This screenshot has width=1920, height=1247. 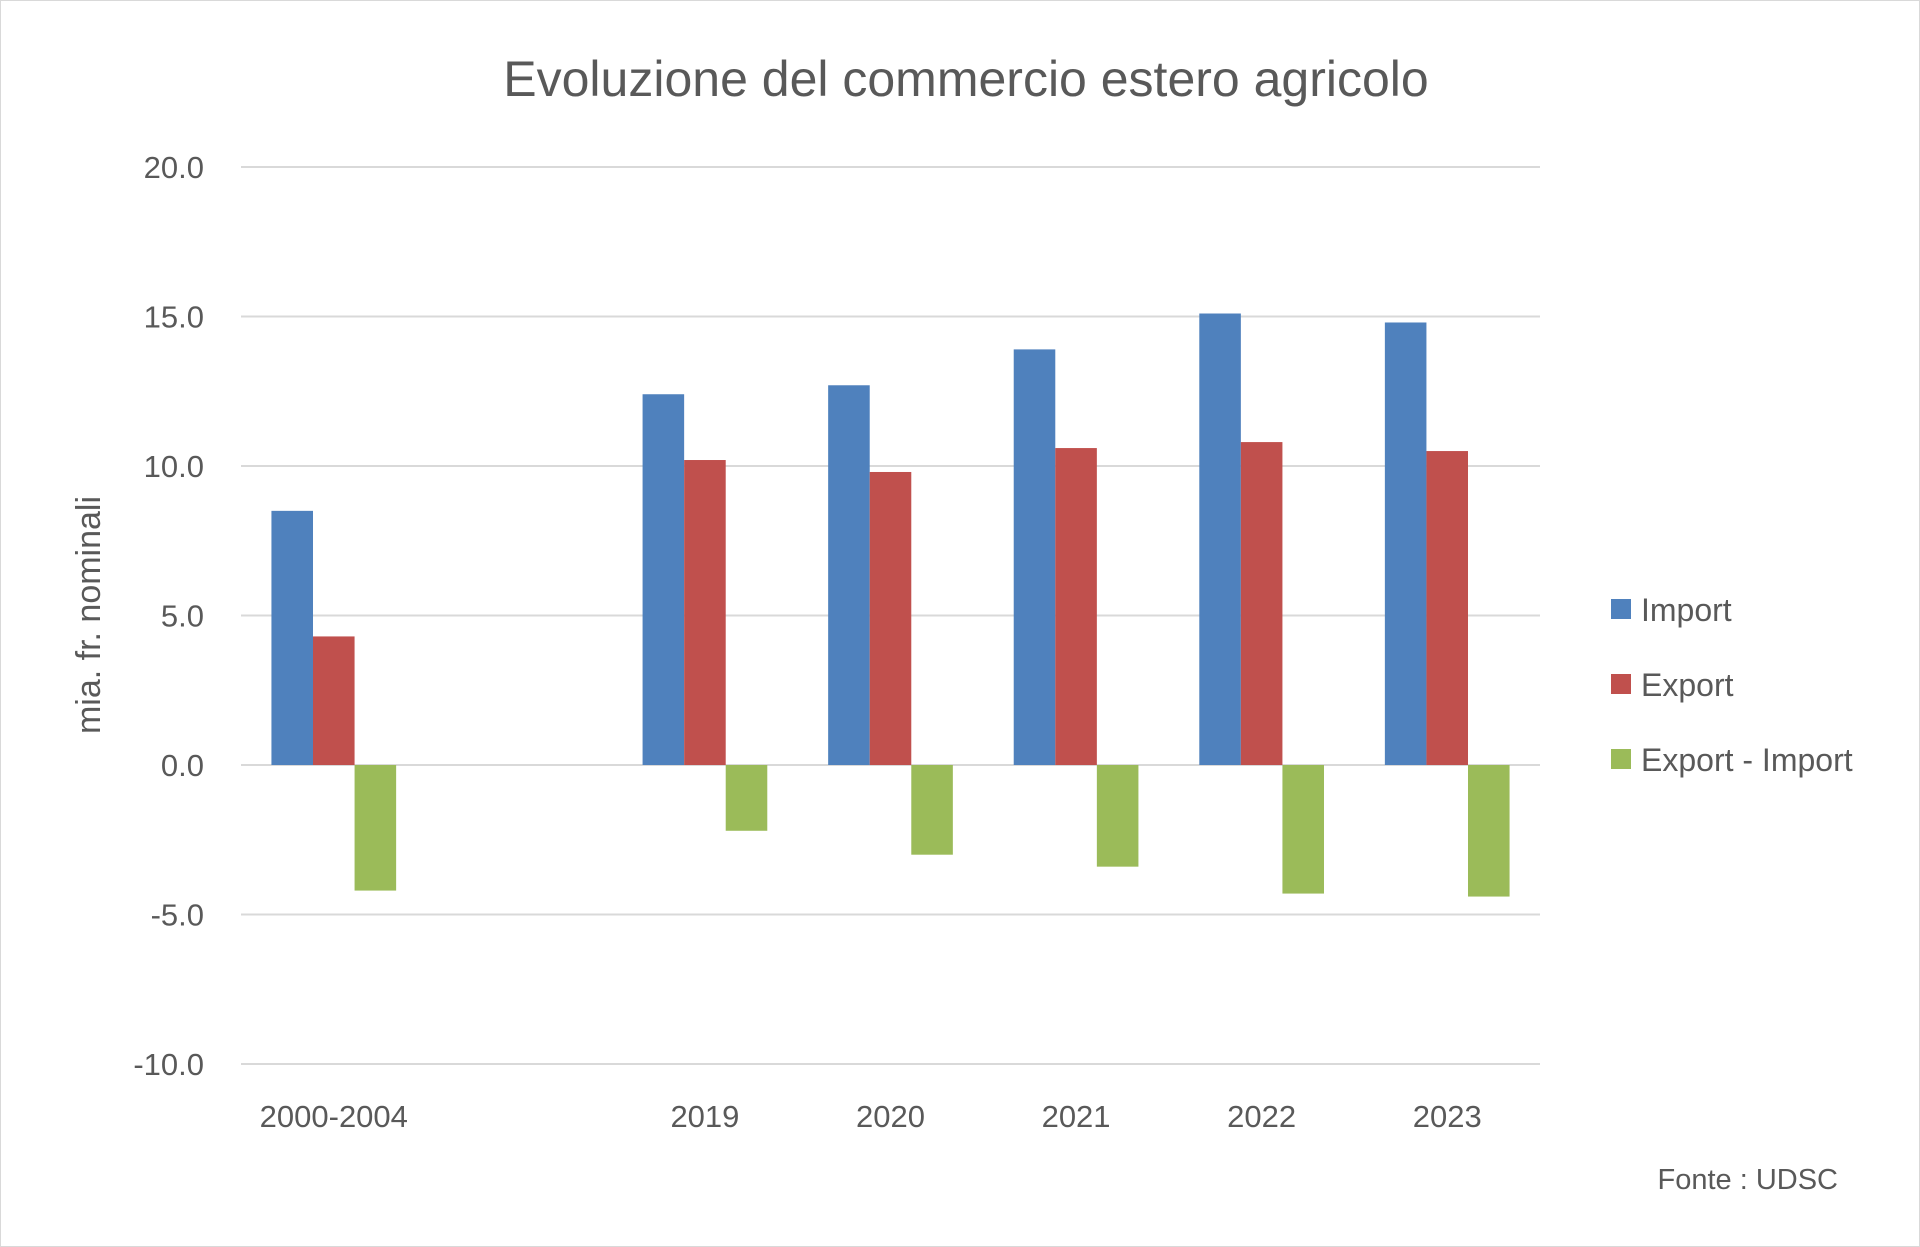 What do you see at coordinates (932, 810) in the screenshot?
I see `bar-export-import-2020` at bounding box center [932, 810].